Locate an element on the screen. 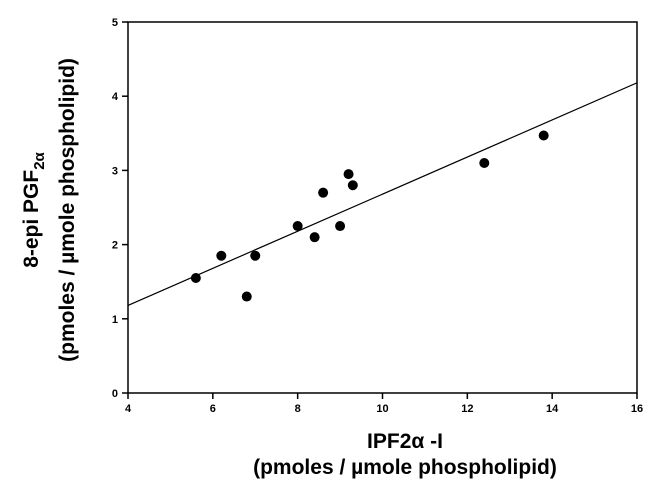 Image resolution: width=650 pixels, height=495 pixels. y-tick-label: 2 is located at coordinates (115, 246).